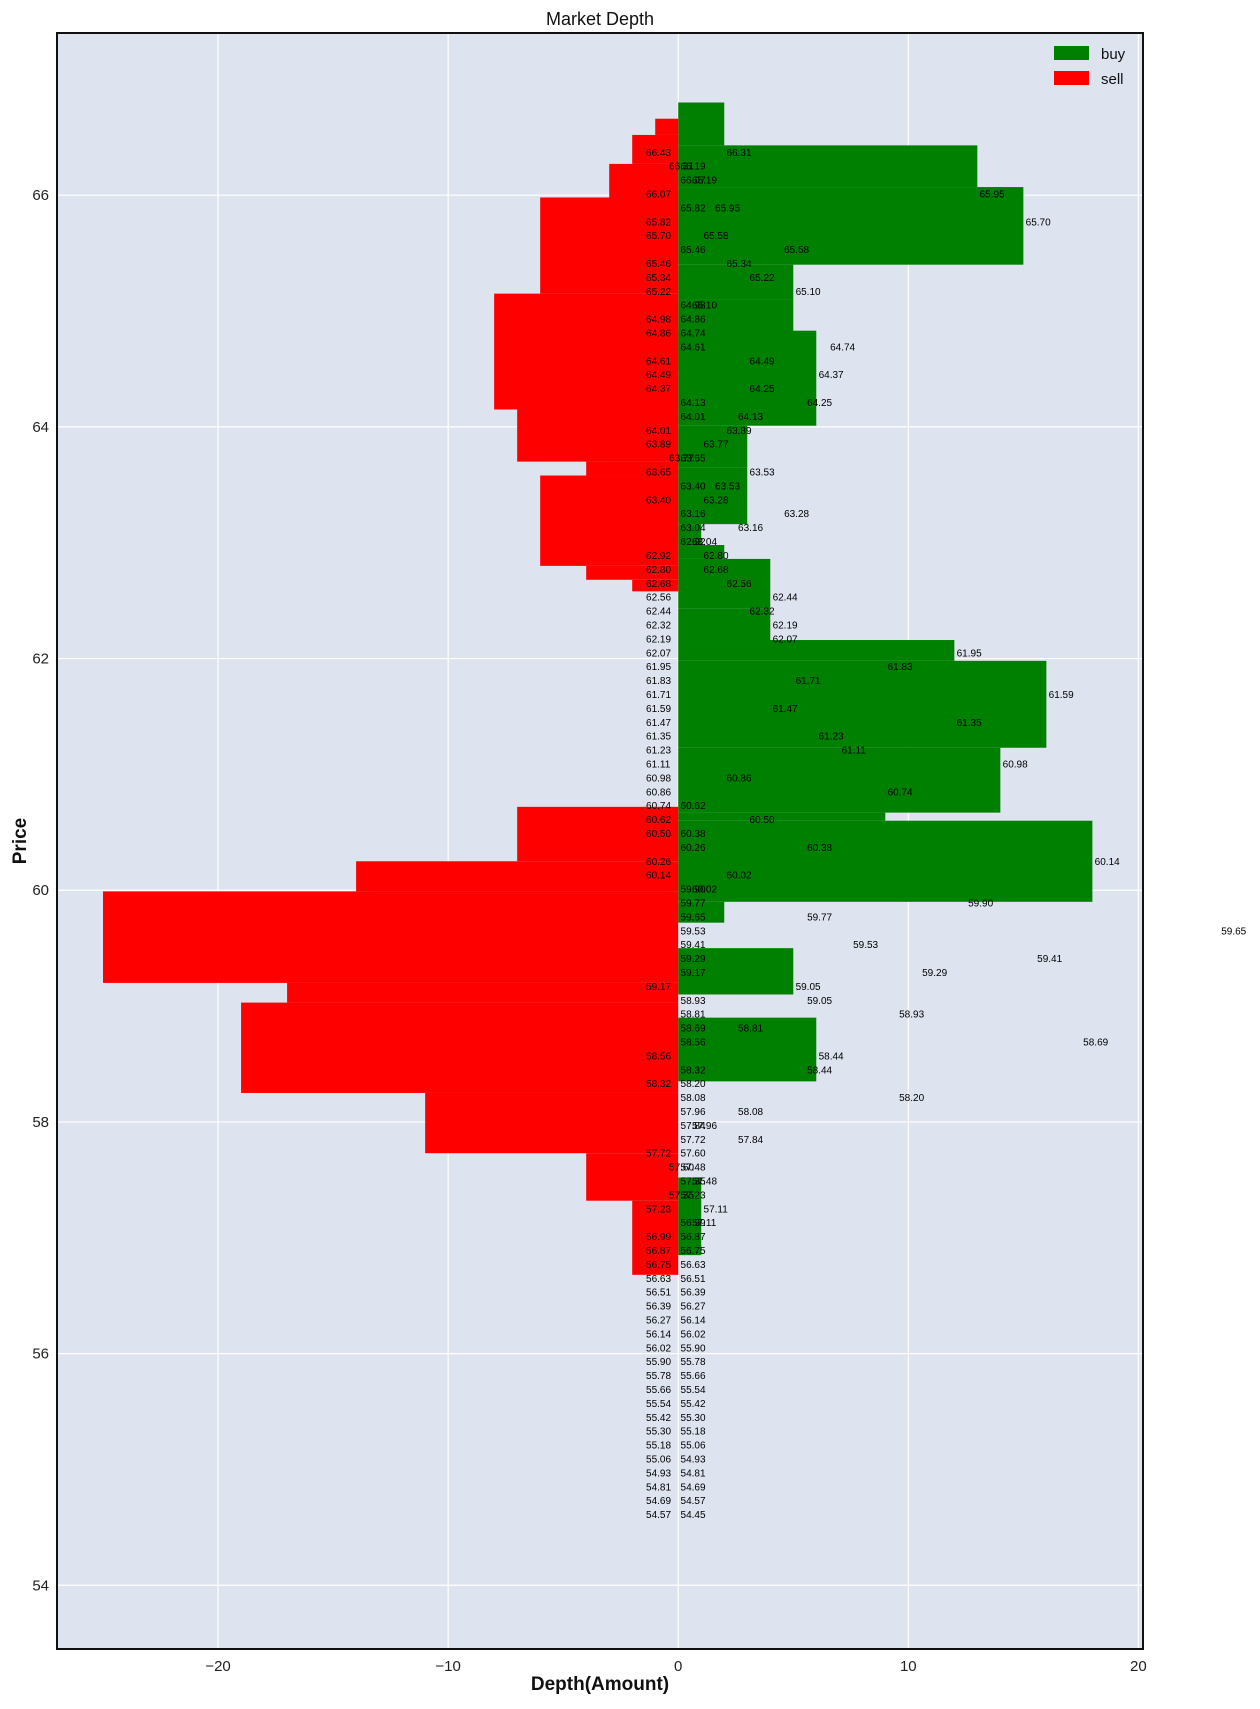  What do you see at coordinates (658, 987) in the screenshot?
I see `price-annotation: 59.17` at bounding box center [658, 987].